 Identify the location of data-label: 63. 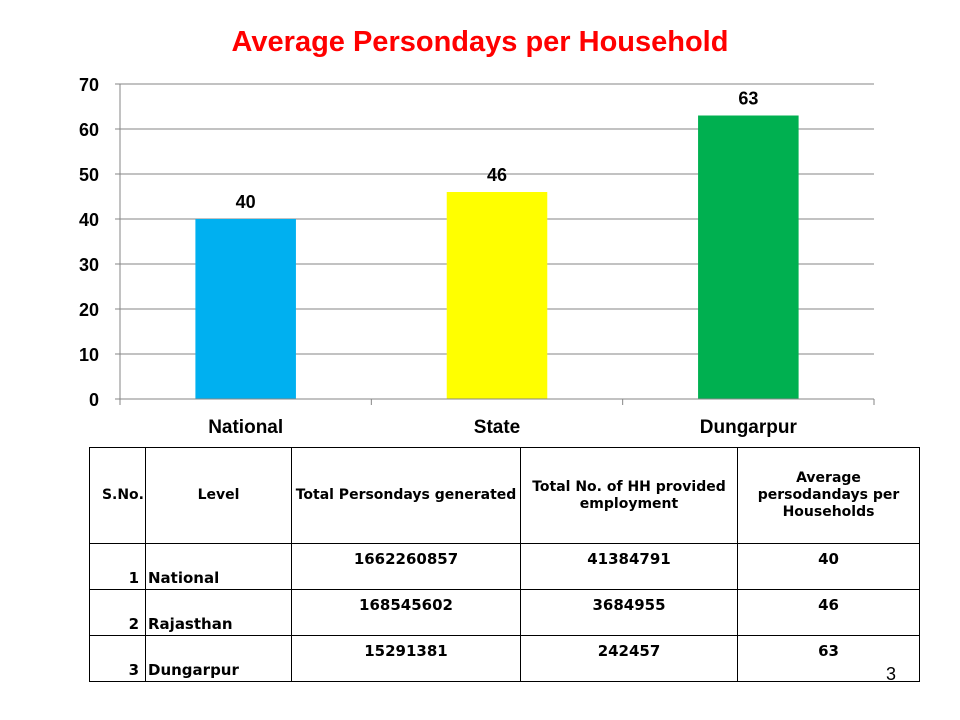
(748, 99).